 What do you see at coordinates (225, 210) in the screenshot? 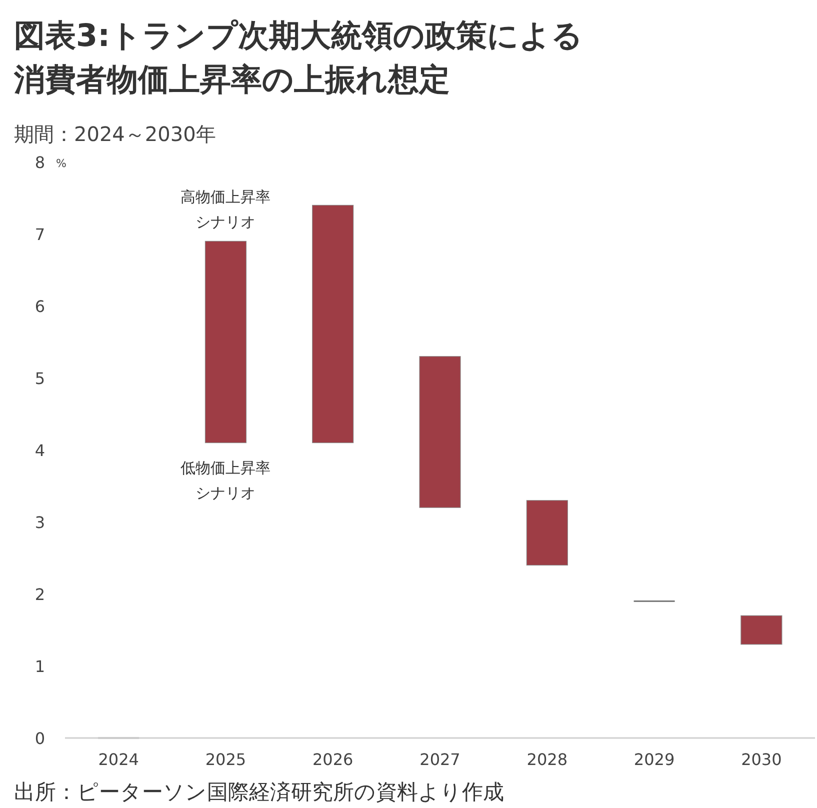
I see `annotation: 高物価上昇率シナリオ` at bounding box center [225, 210].